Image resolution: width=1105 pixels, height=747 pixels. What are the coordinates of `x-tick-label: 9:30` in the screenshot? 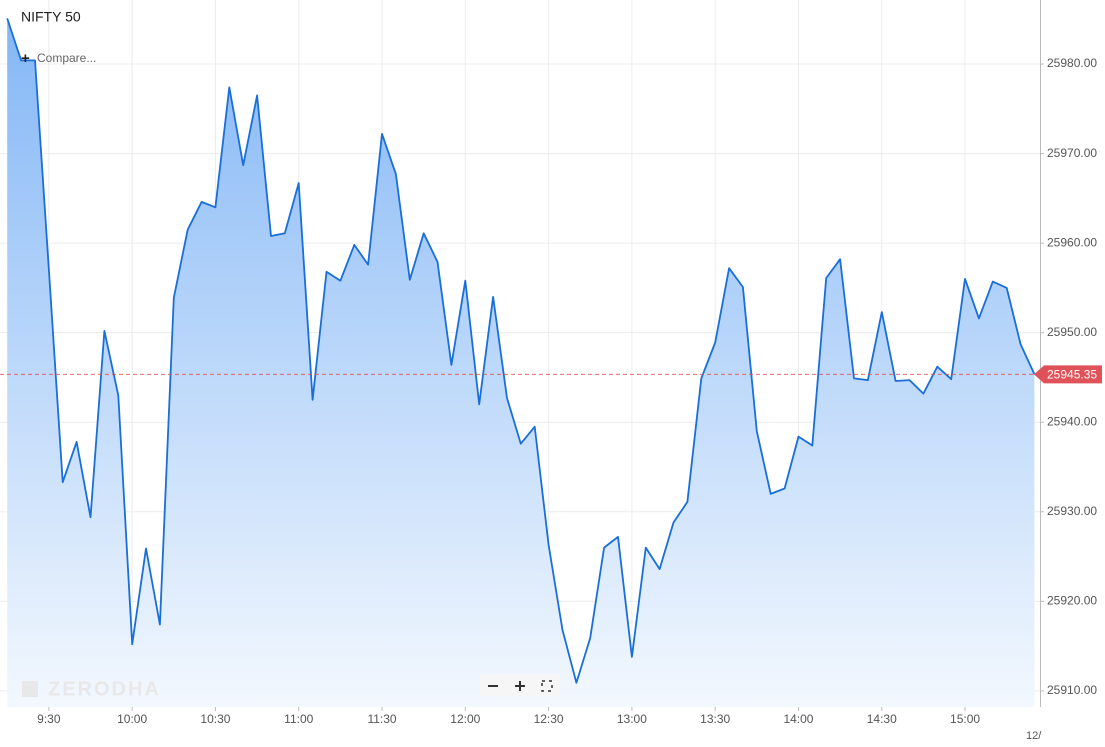 It's located at (49, 719).